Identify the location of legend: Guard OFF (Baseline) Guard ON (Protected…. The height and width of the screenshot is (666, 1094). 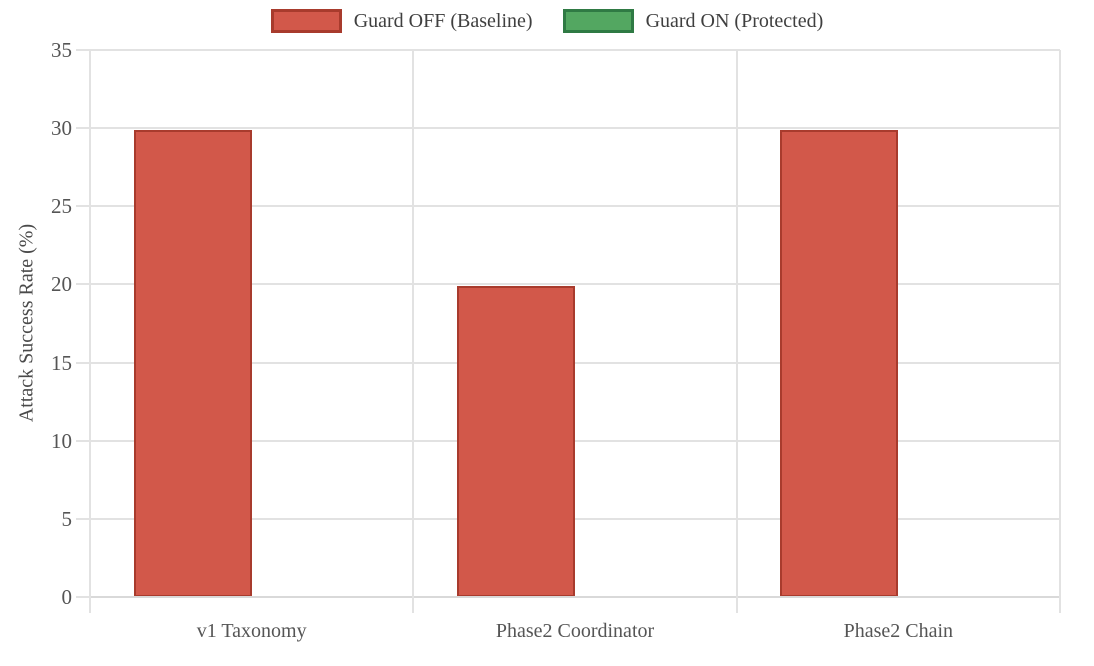
(547, 21).